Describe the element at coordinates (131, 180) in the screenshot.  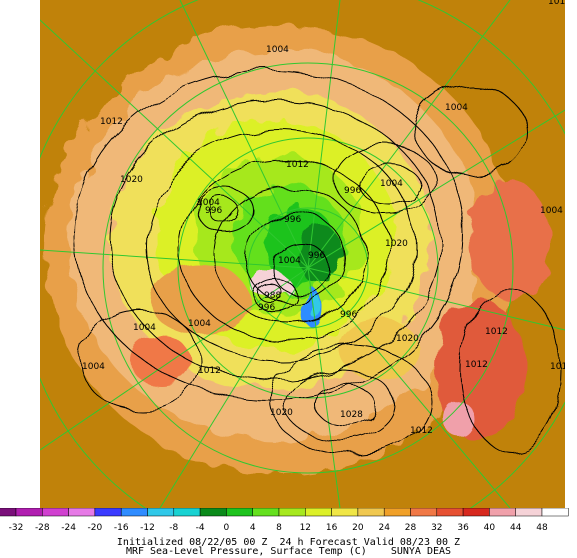
I see `isobar-label-1020-west: 1020` at that location.